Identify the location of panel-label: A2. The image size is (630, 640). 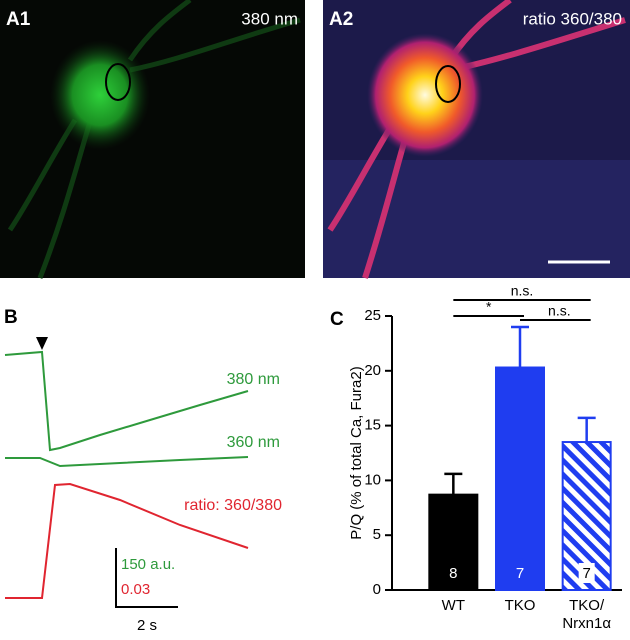
(341, 19).